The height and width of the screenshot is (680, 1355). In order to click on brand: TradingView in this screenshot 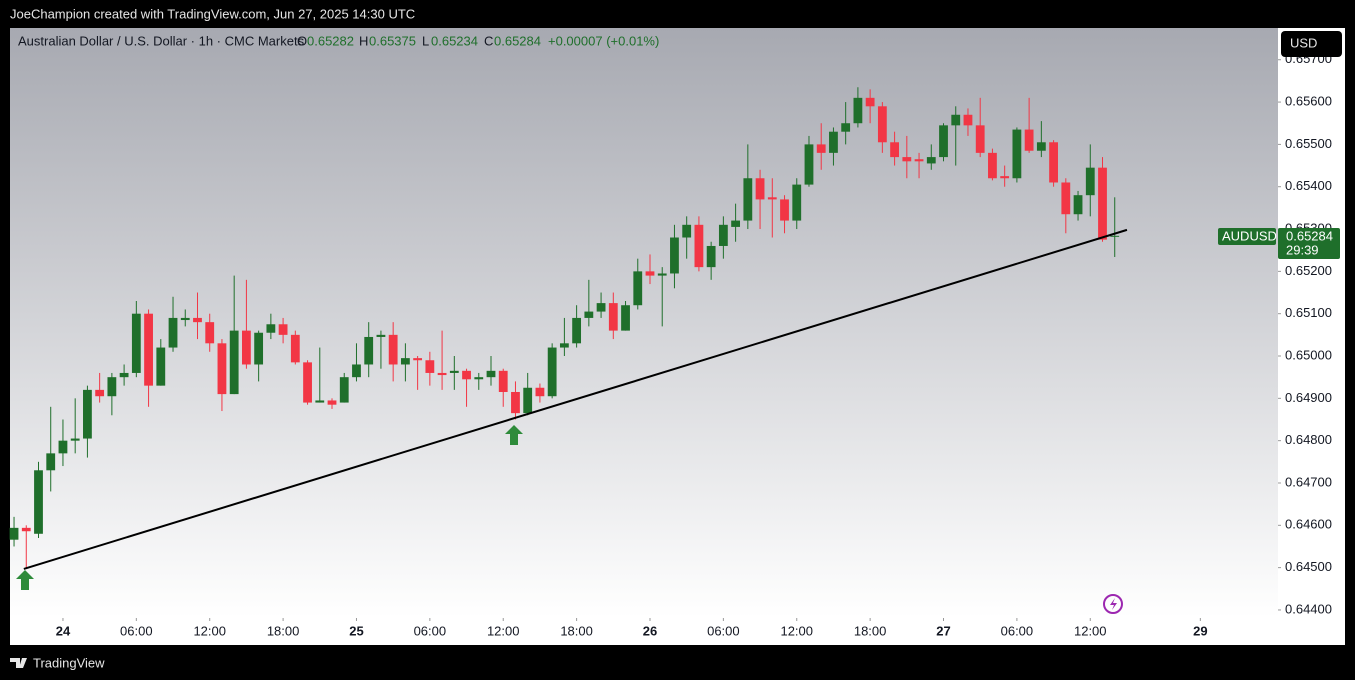, I will do `click(69, 662)`.